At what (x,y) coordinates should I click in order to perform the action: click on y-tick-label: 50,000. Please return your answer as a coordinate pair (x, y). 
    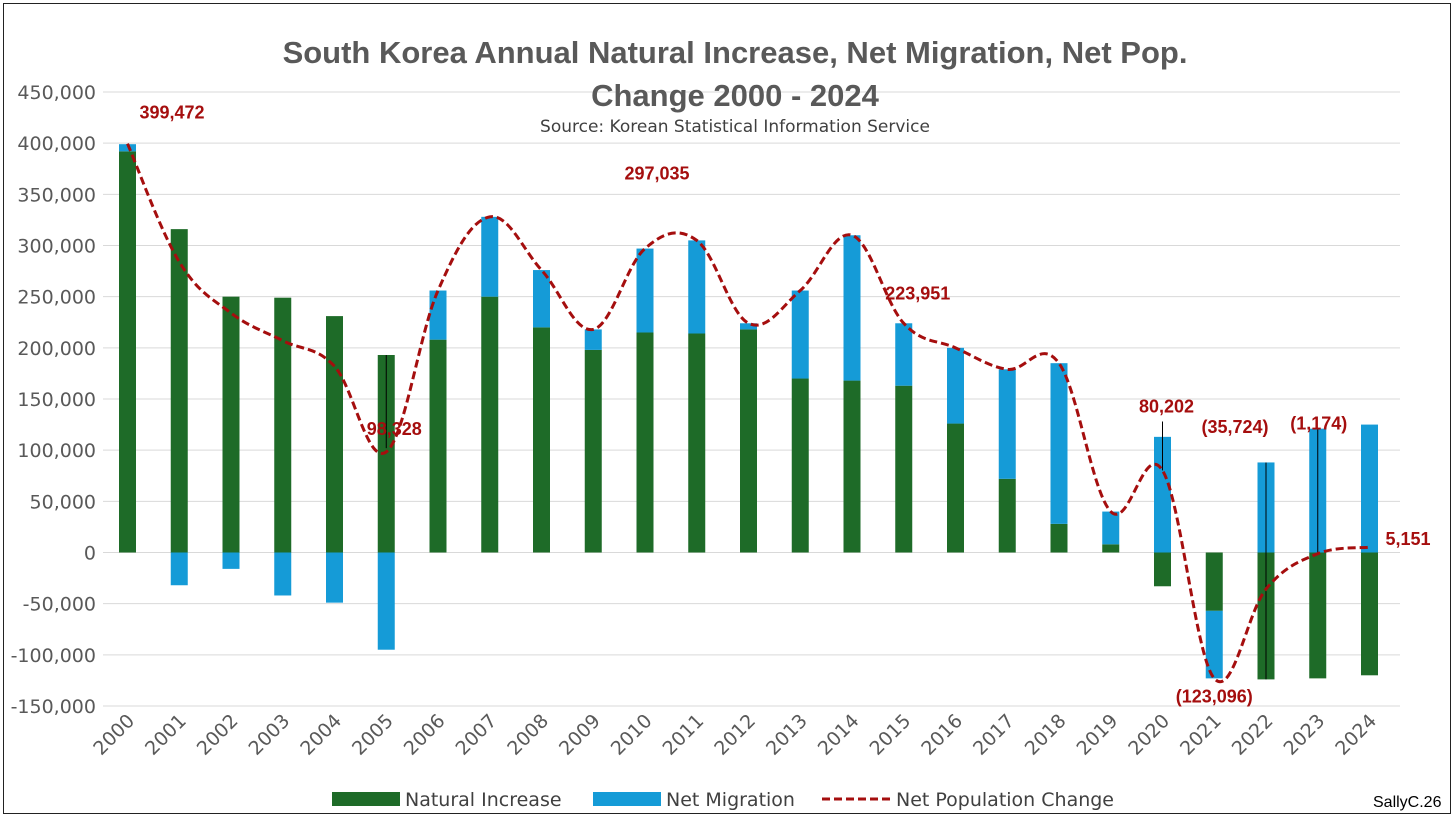
    Looking at the image, I should click on (63, 502).